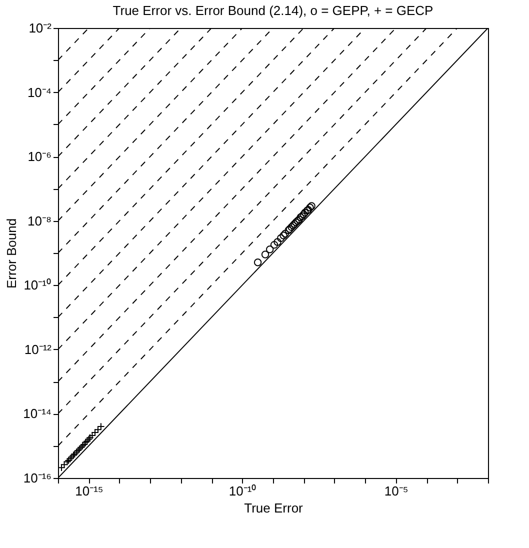 Image resolution: width=529 pixels, height=548 pixels. Describe the element at coordinates (37, 478) in the screenshot. I see `y-tick-label: 10⁻¹⁶` at that location.